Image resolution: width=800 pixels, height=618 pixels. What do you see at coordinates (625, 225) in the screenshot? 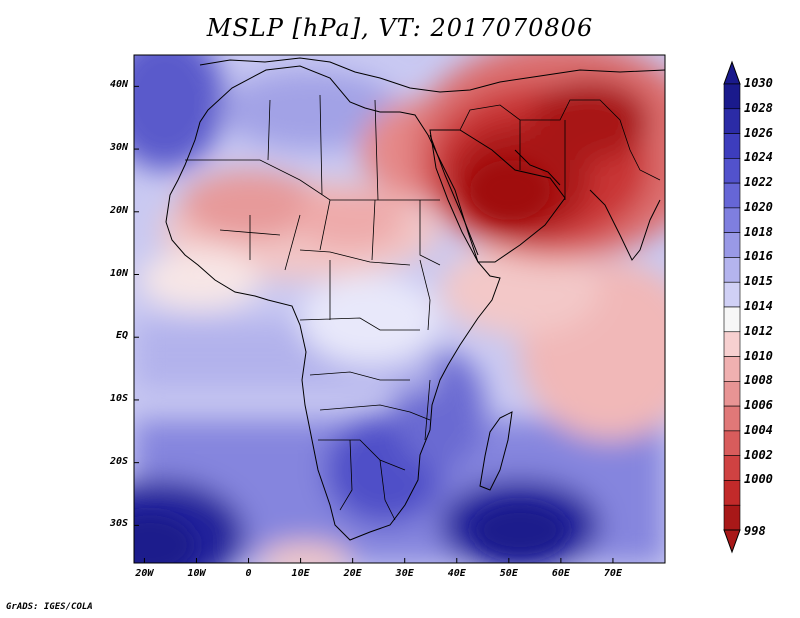
I see `india-coast` at bounding box center [625, 225].